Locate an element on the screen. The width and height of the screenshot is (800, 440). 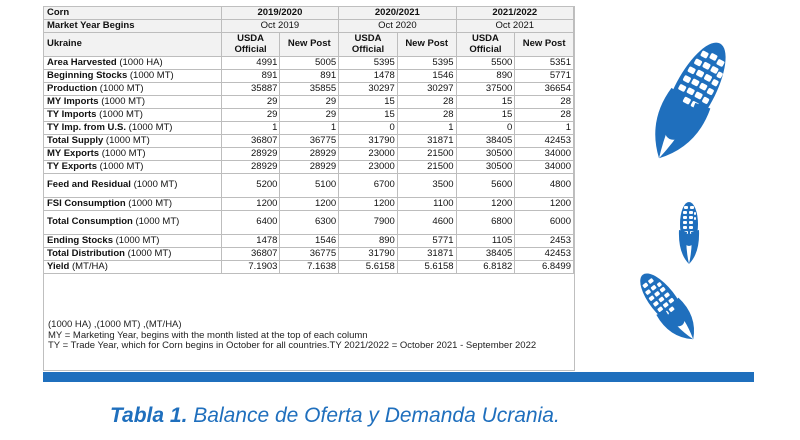
header-market-year: Market Year Begins is located at coordinates (133, 26).